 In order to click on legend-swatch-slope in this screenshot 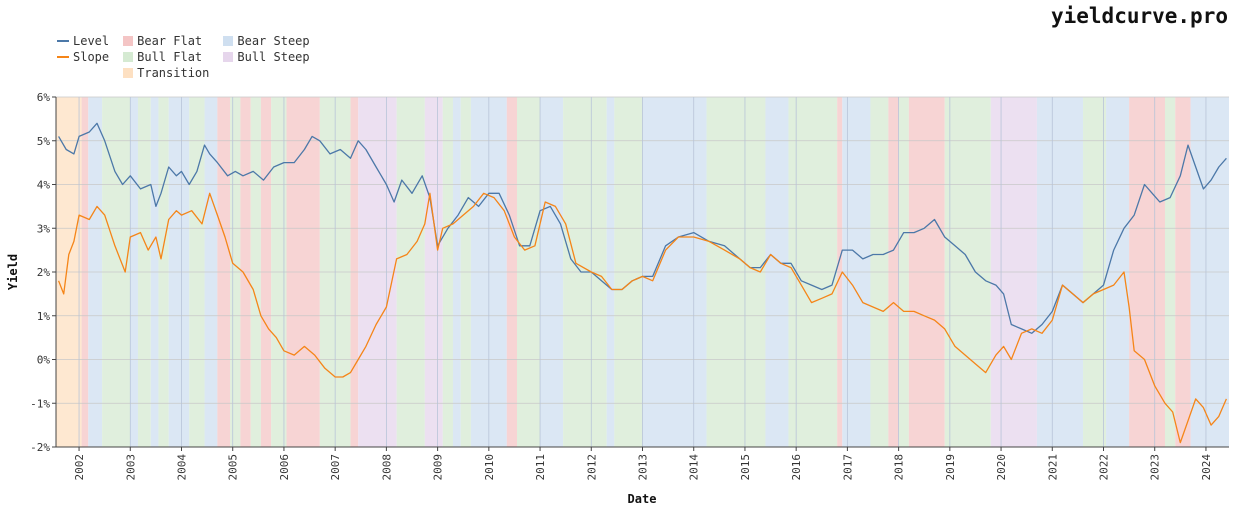, I will do `click(63, 57)`.